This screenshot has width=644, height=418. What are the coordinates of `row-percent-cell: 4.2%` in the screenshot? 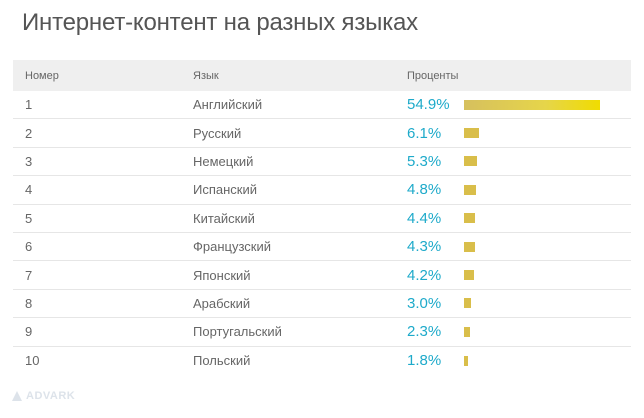 It's located at (519, 275).